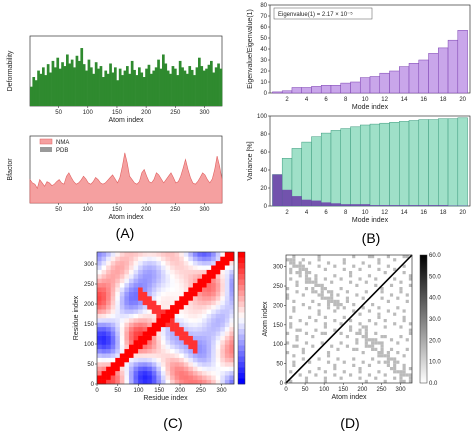 This screenshot has width=474, height=434. I want to click on correlation-colorbar, so click(241, 318).